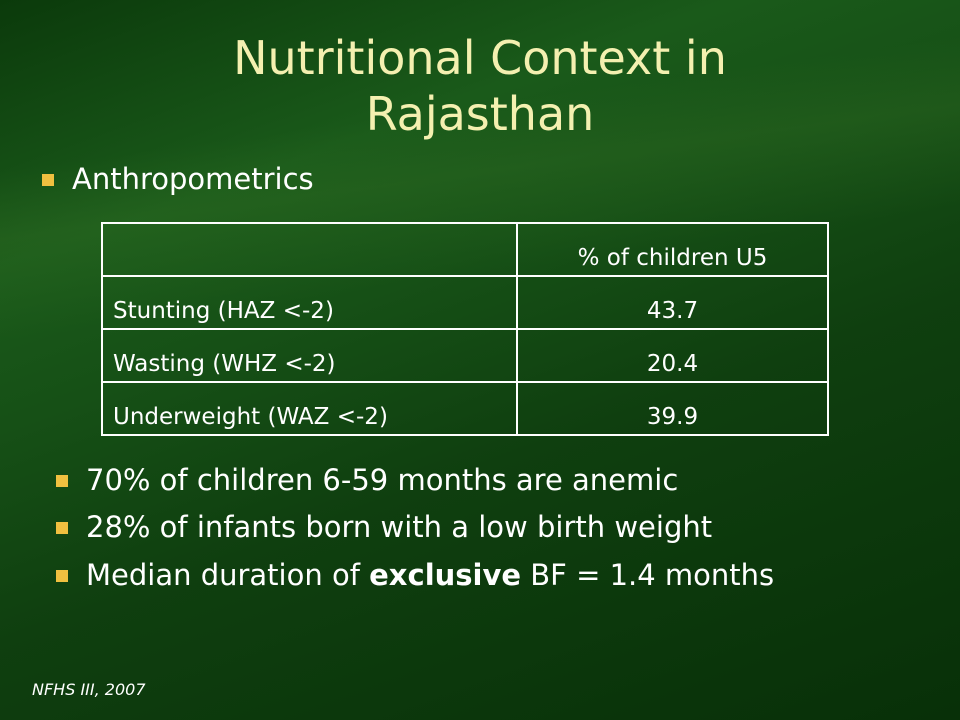 The image size is (960, 720). Describe the element at coordinates (672, 408) in the screenshot. I see `cell-value: 39.9` at that location.